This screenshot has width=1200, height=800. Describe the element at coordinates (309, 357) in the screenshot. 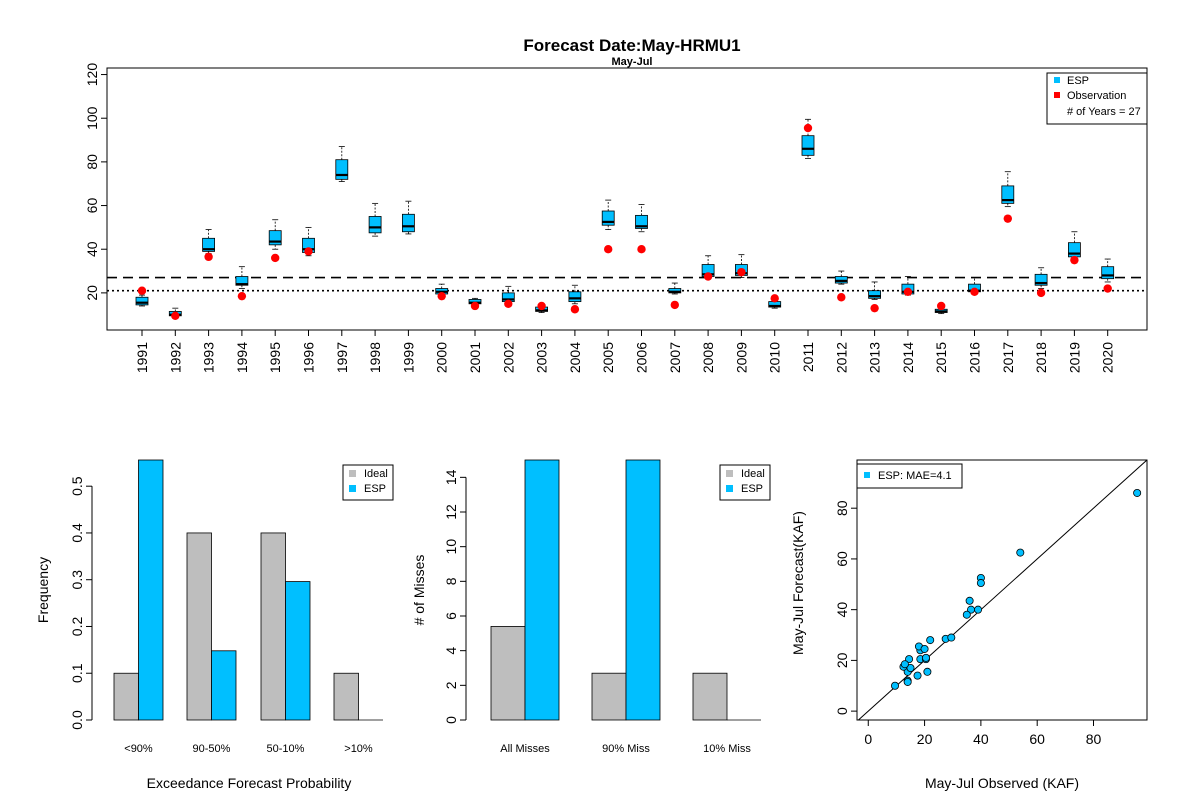

I see `x-tick-label: 1996` at that location.